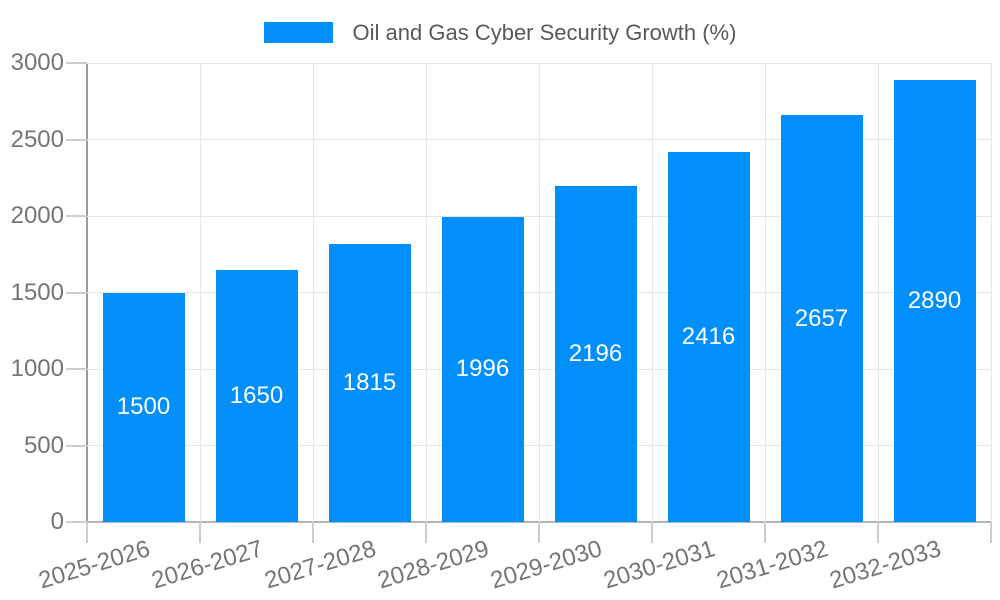 The width and height of the screenshot is (1000, 600). I want to click on x-axis-category-label: 2031-2032, so click(772, 565).